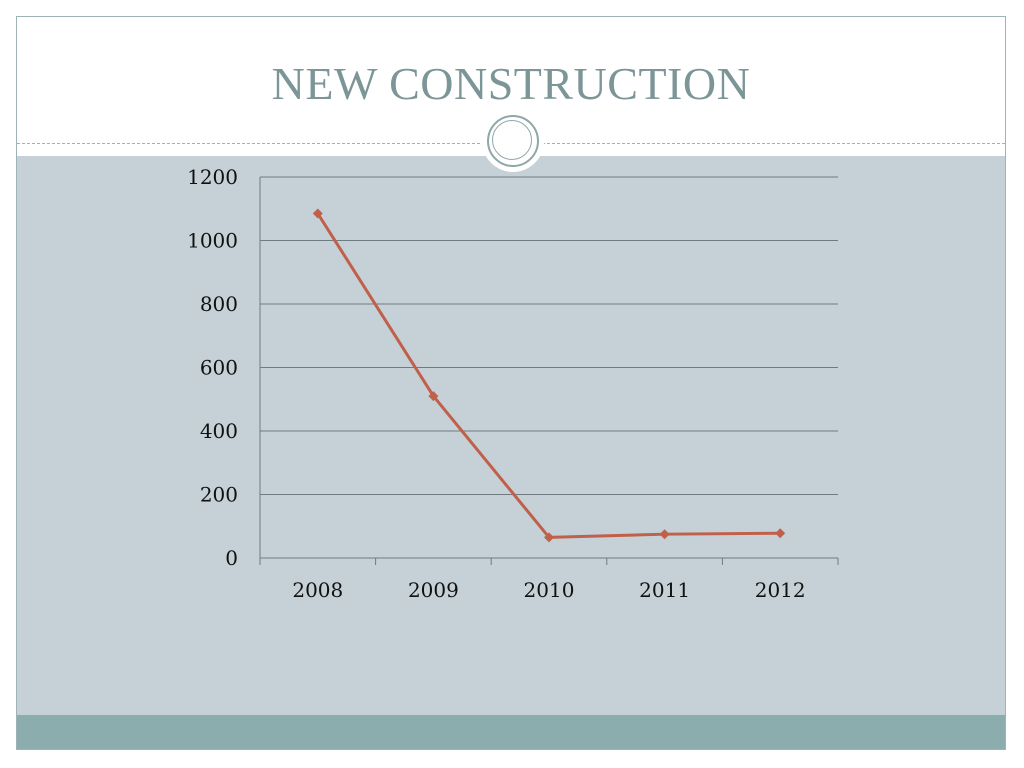 The height and width of the screenshot is (768, 1024). I want to click on y-tick-label: 1000, so click(212, 241).